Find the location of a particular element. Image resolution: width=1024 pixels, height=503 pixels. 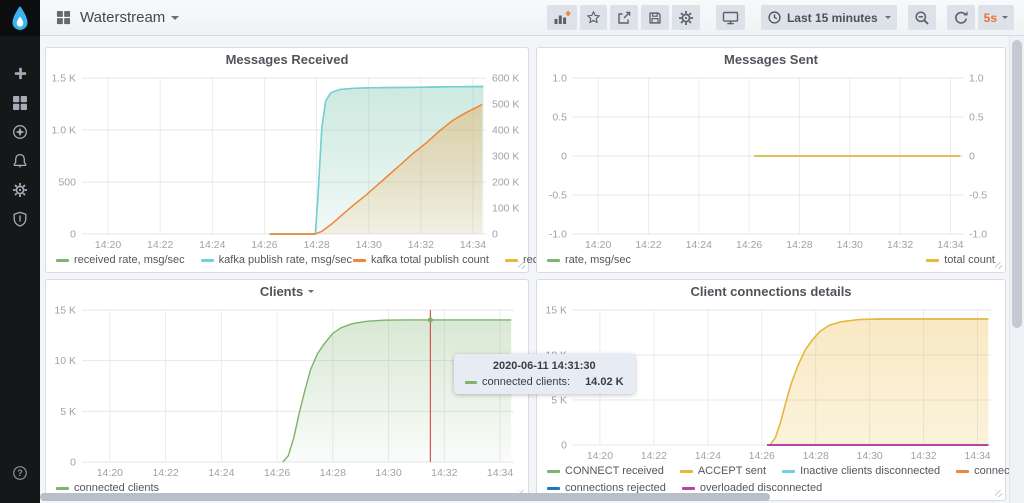

legend-item: Inactive clients disconnected is located at coordinates (861, 471).